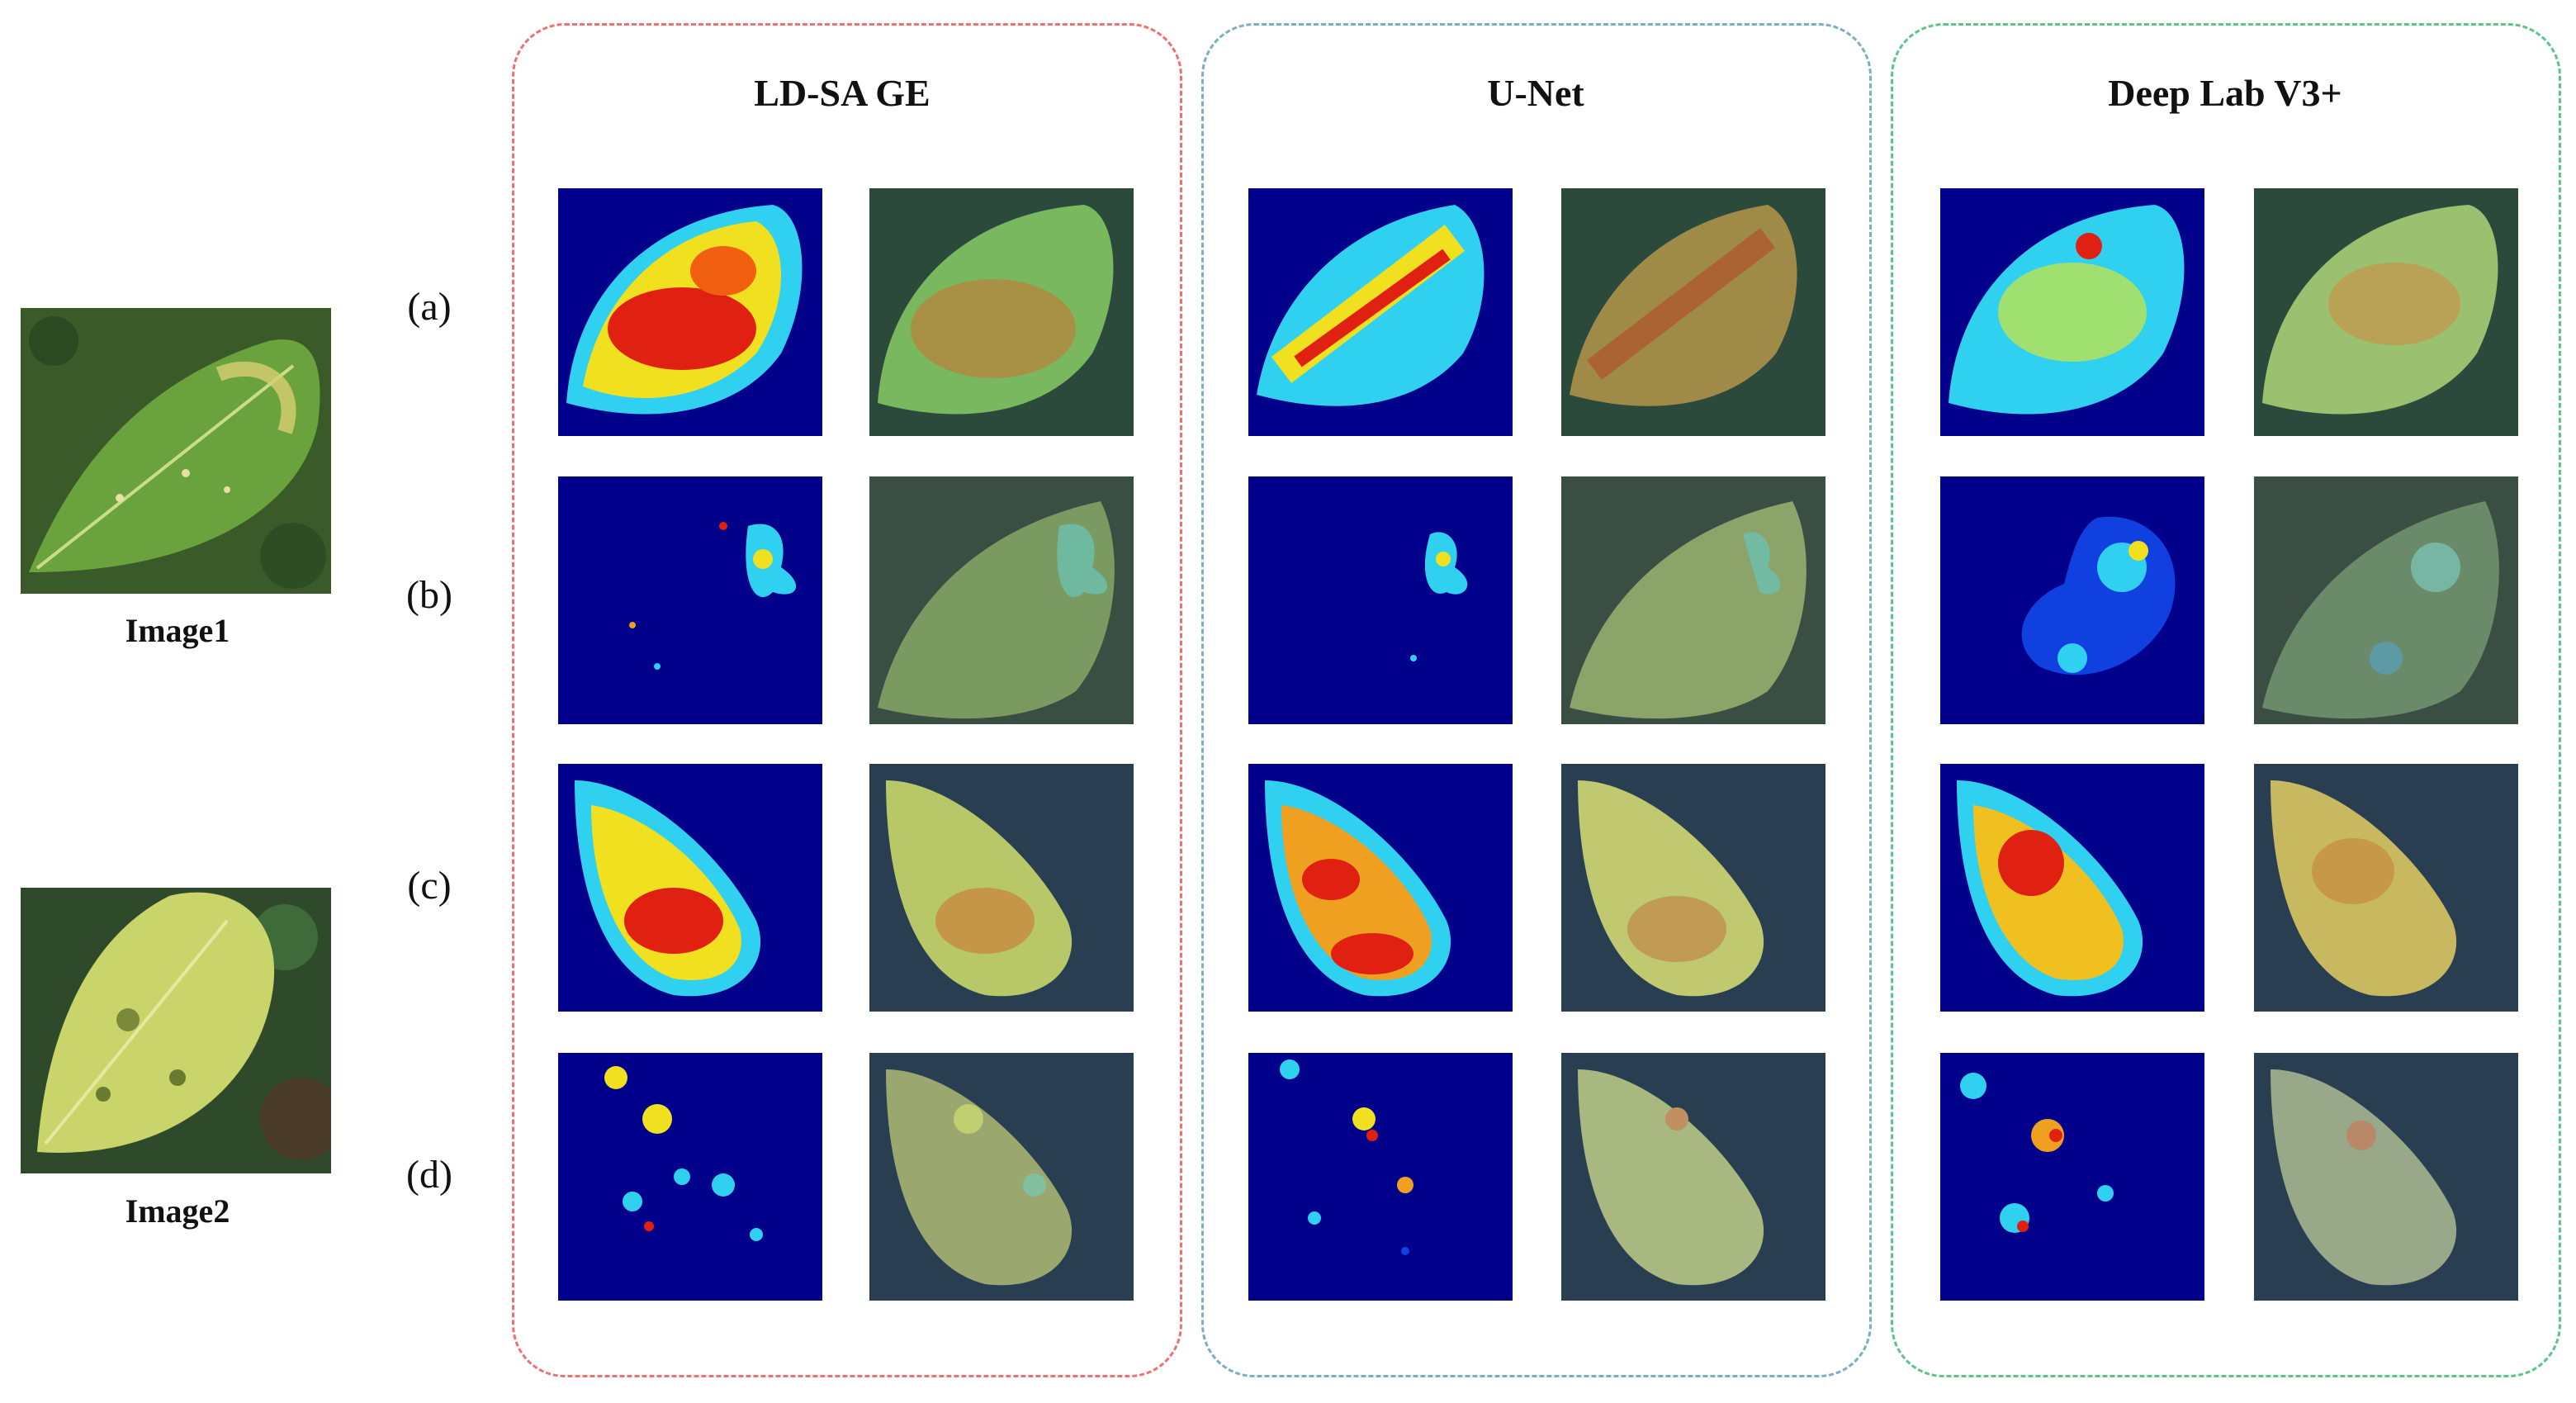 This screenshot has width=2576, height=1403. I want to click on heatmap-unet-a, so click(1380, 312).